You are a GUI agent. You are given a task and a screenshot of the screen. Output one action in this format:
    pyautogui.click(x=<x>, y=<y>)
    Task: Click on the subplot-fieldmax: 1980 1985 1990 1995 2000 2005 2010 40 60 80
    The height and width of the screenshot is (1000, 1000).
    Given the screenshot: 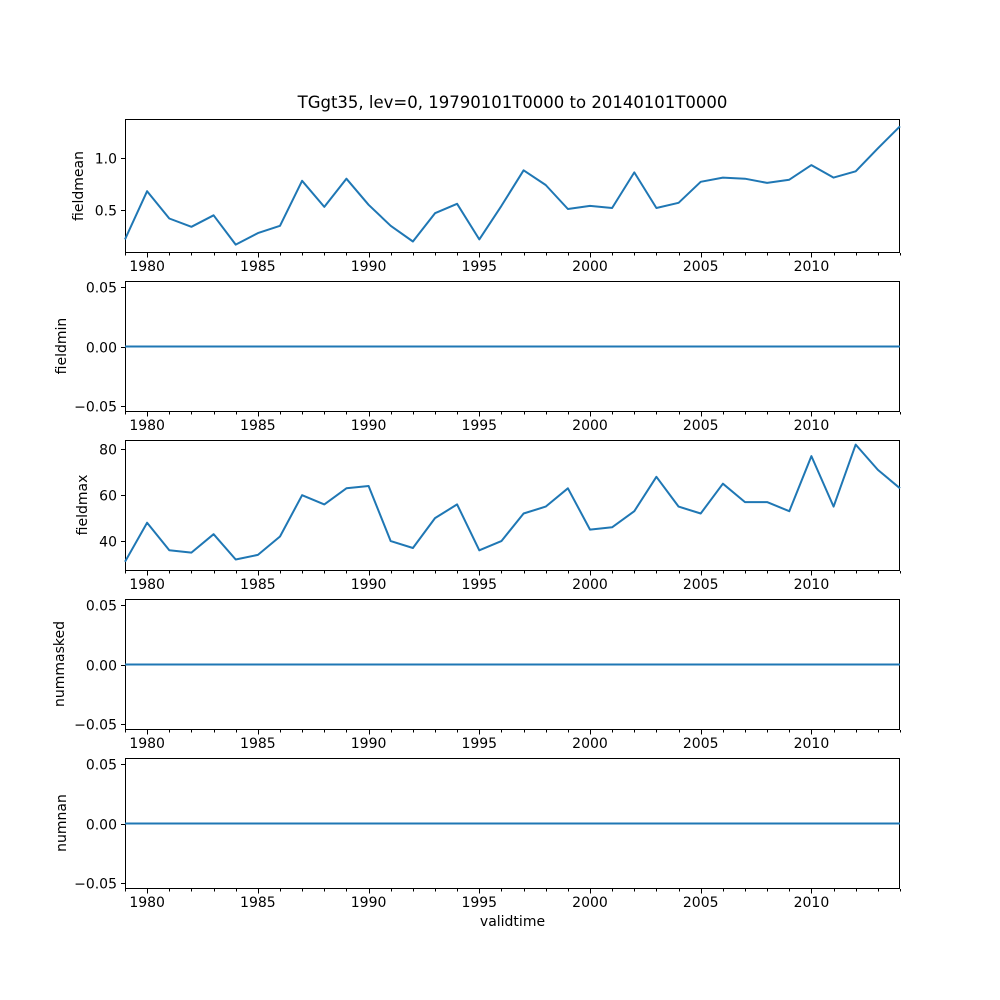 What is the action you would take?
    pyautogui.click(x=500, y=516)
    